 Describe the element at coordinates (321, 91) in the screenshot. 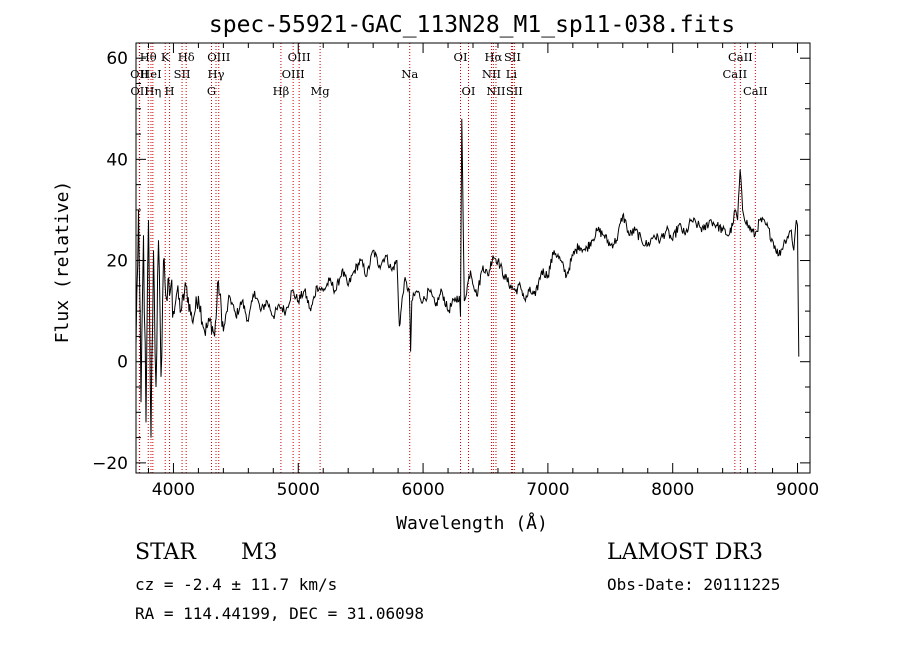

I see `marker-label: Mg` at that location.